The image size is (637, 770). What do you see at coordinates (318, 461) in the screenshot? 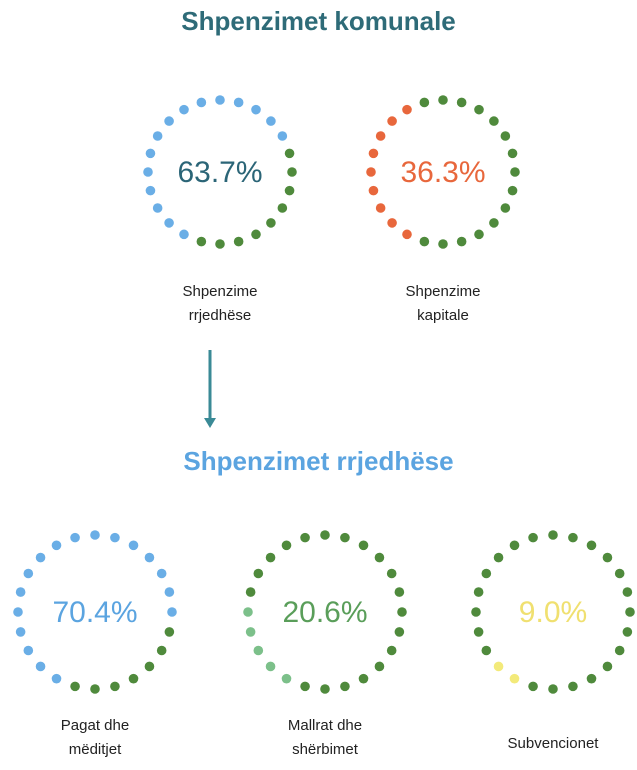
I see `section-title: Shpenzimet rrjedhëse` at bounding box center [318, 461].